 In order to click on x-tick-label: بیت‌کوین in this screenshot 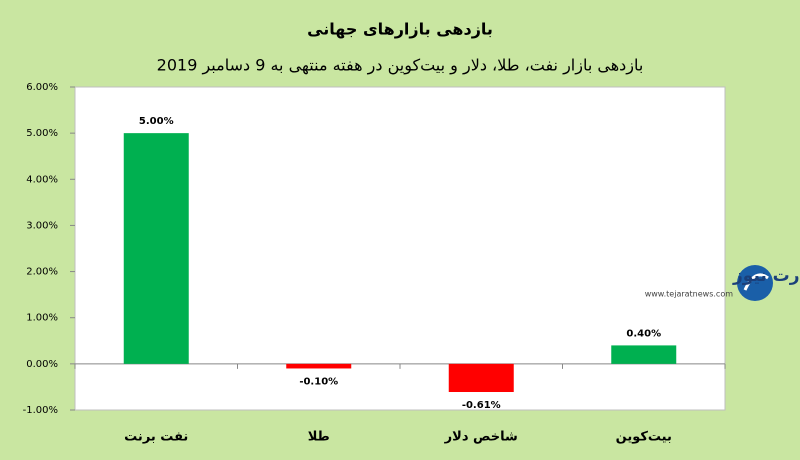, I will do `click(644, 437)`.